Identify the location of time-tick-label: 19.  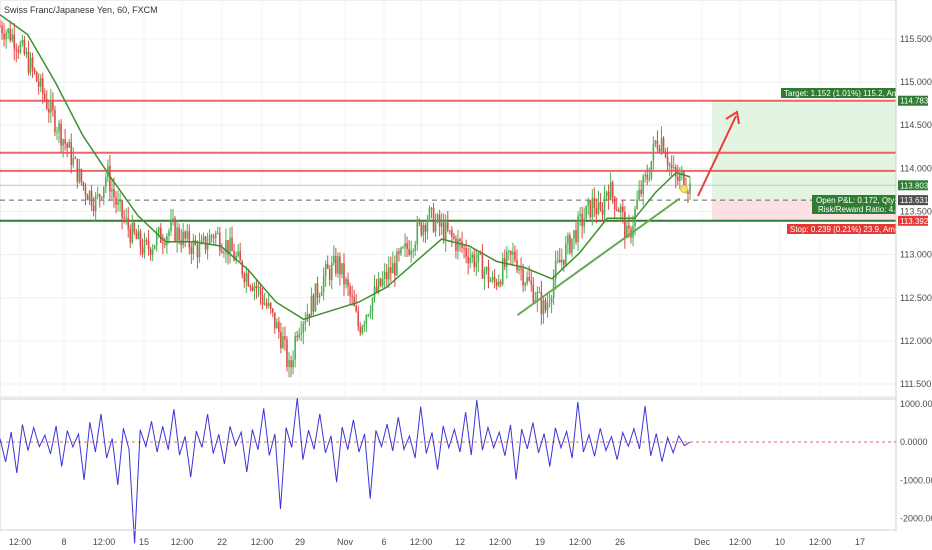
(540, 542).